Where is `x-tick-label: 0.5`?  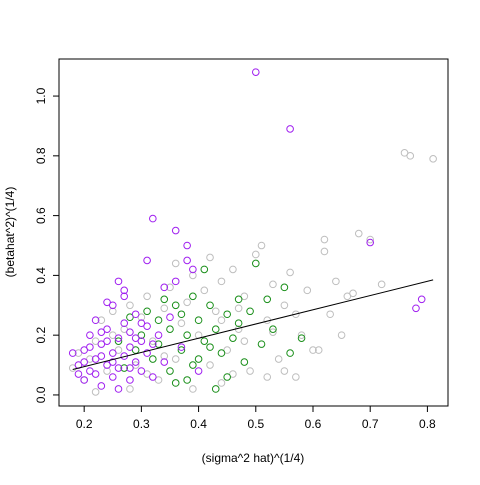
x-tick-label: 0.5 is located at coordinates (255, 424).